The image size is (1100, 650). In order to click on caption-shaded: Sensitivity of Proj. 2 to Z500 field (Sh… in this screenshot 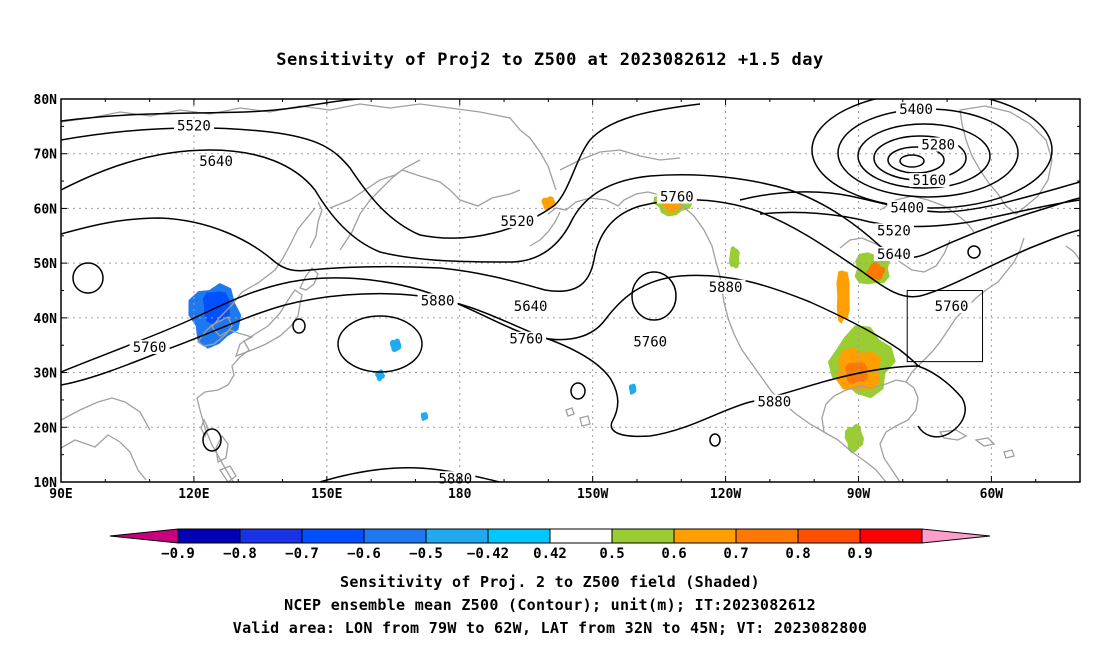, I will do `click(550, 582)`.